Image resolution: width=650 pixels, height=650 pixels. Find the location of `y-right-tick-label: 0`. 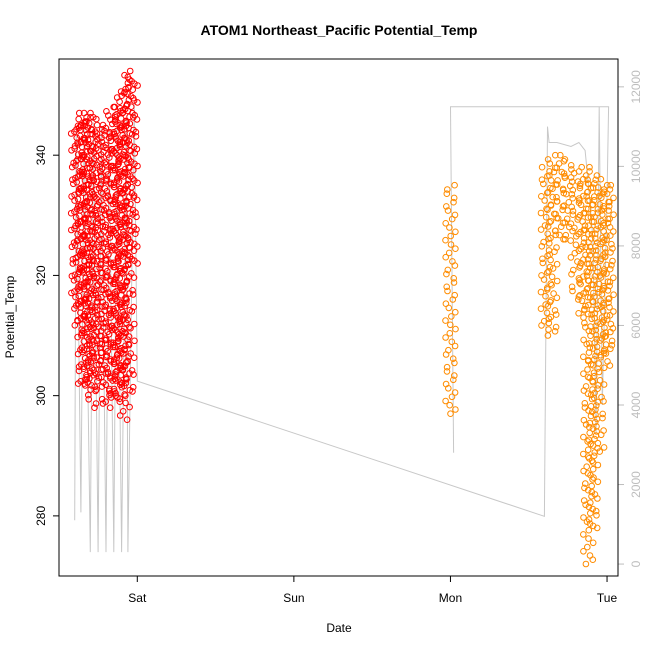

y-right-tick-label: 0 is located at coordinates (636, 563).